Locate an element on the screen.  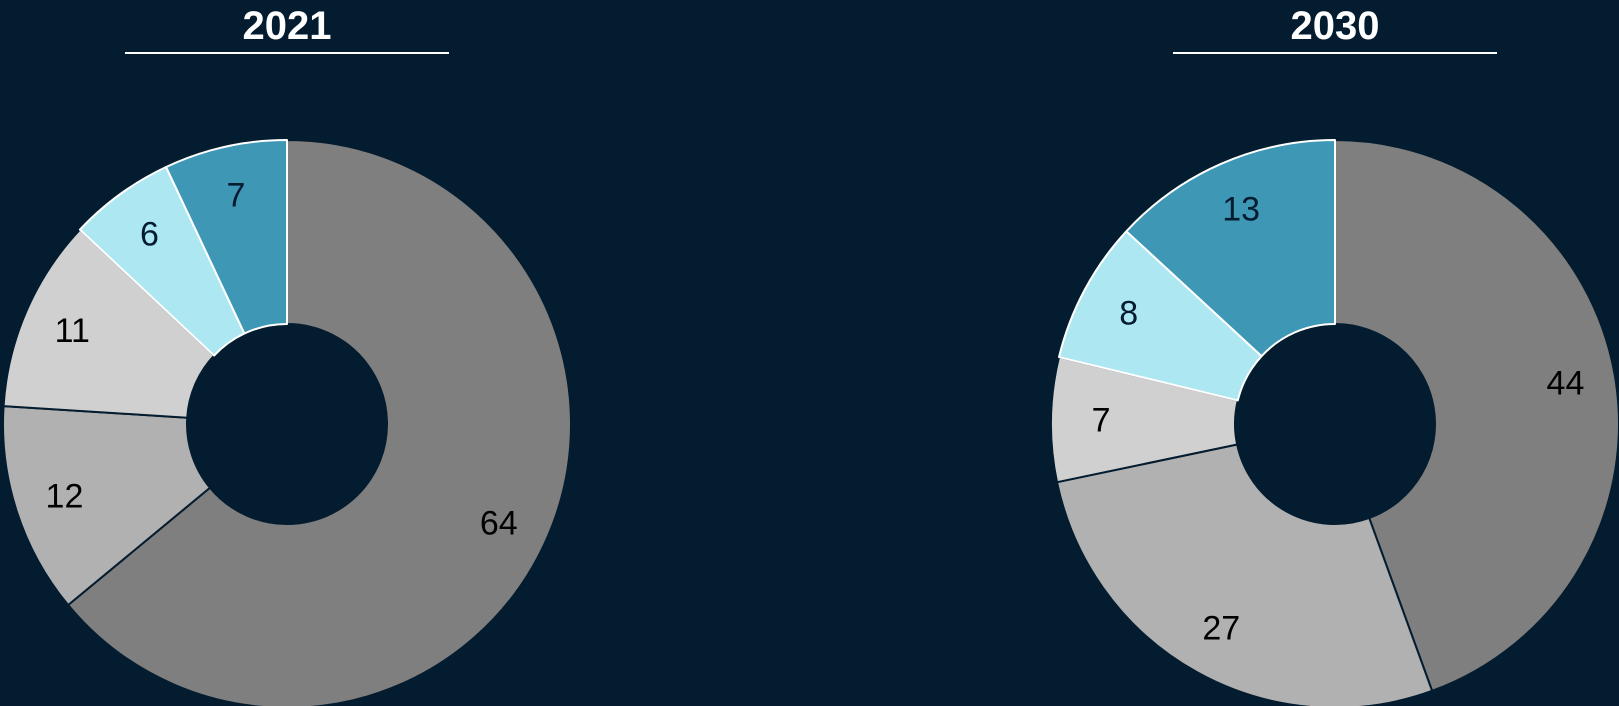
data-label-2021-5: 7 is located at coordinates (235, 196).